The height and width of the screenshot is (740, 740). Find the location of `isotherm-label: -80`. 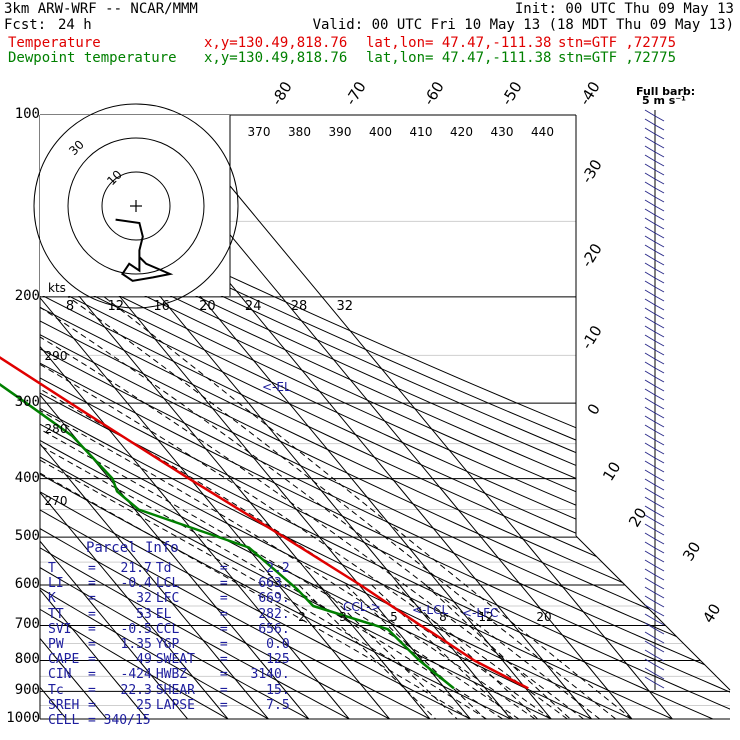

isotherm-label: -80 is located at coordinates (282, 93).